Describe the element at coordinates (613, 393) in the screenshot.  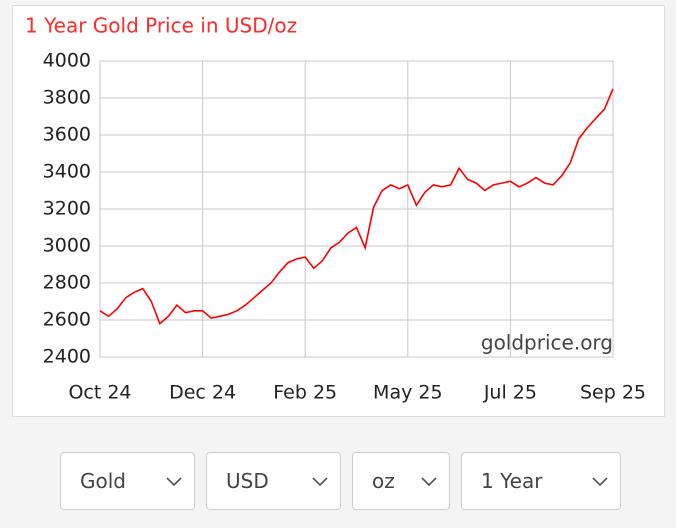
I see `x-tick-label: Sep 25` at that location.